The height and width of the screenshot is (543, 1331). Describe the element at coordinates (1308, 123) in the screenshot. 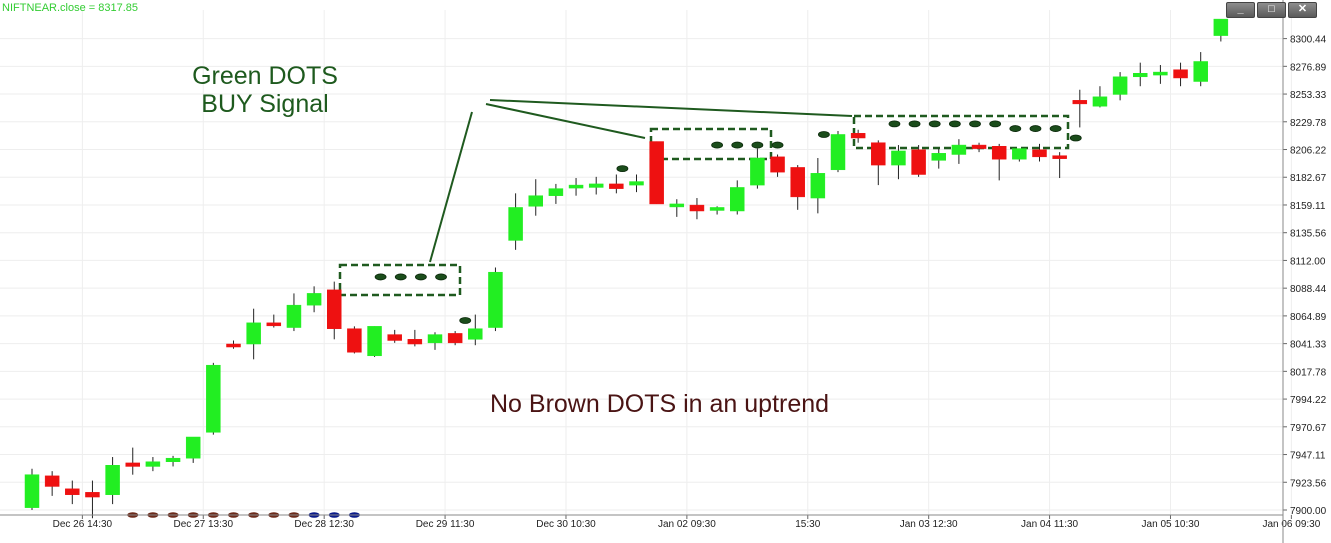

I see `y-tick-label: 8229.78` at that location.